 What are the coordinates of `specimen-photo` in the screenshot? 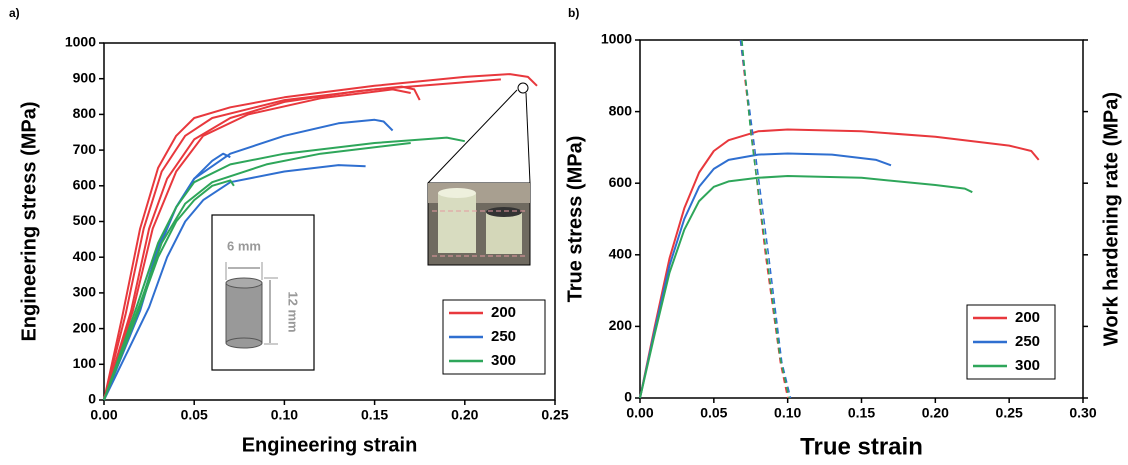 It's located at (479, 174).